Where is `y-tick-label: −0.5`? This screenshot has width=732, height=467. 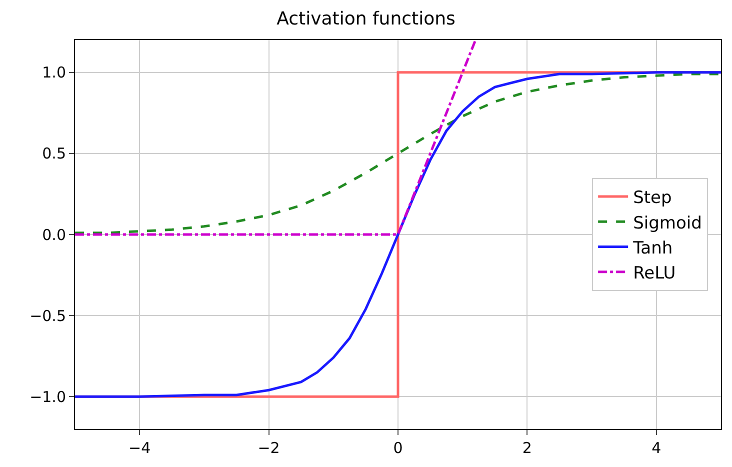
y-tick-label: −0.5 is located at coordinates (48, 315).